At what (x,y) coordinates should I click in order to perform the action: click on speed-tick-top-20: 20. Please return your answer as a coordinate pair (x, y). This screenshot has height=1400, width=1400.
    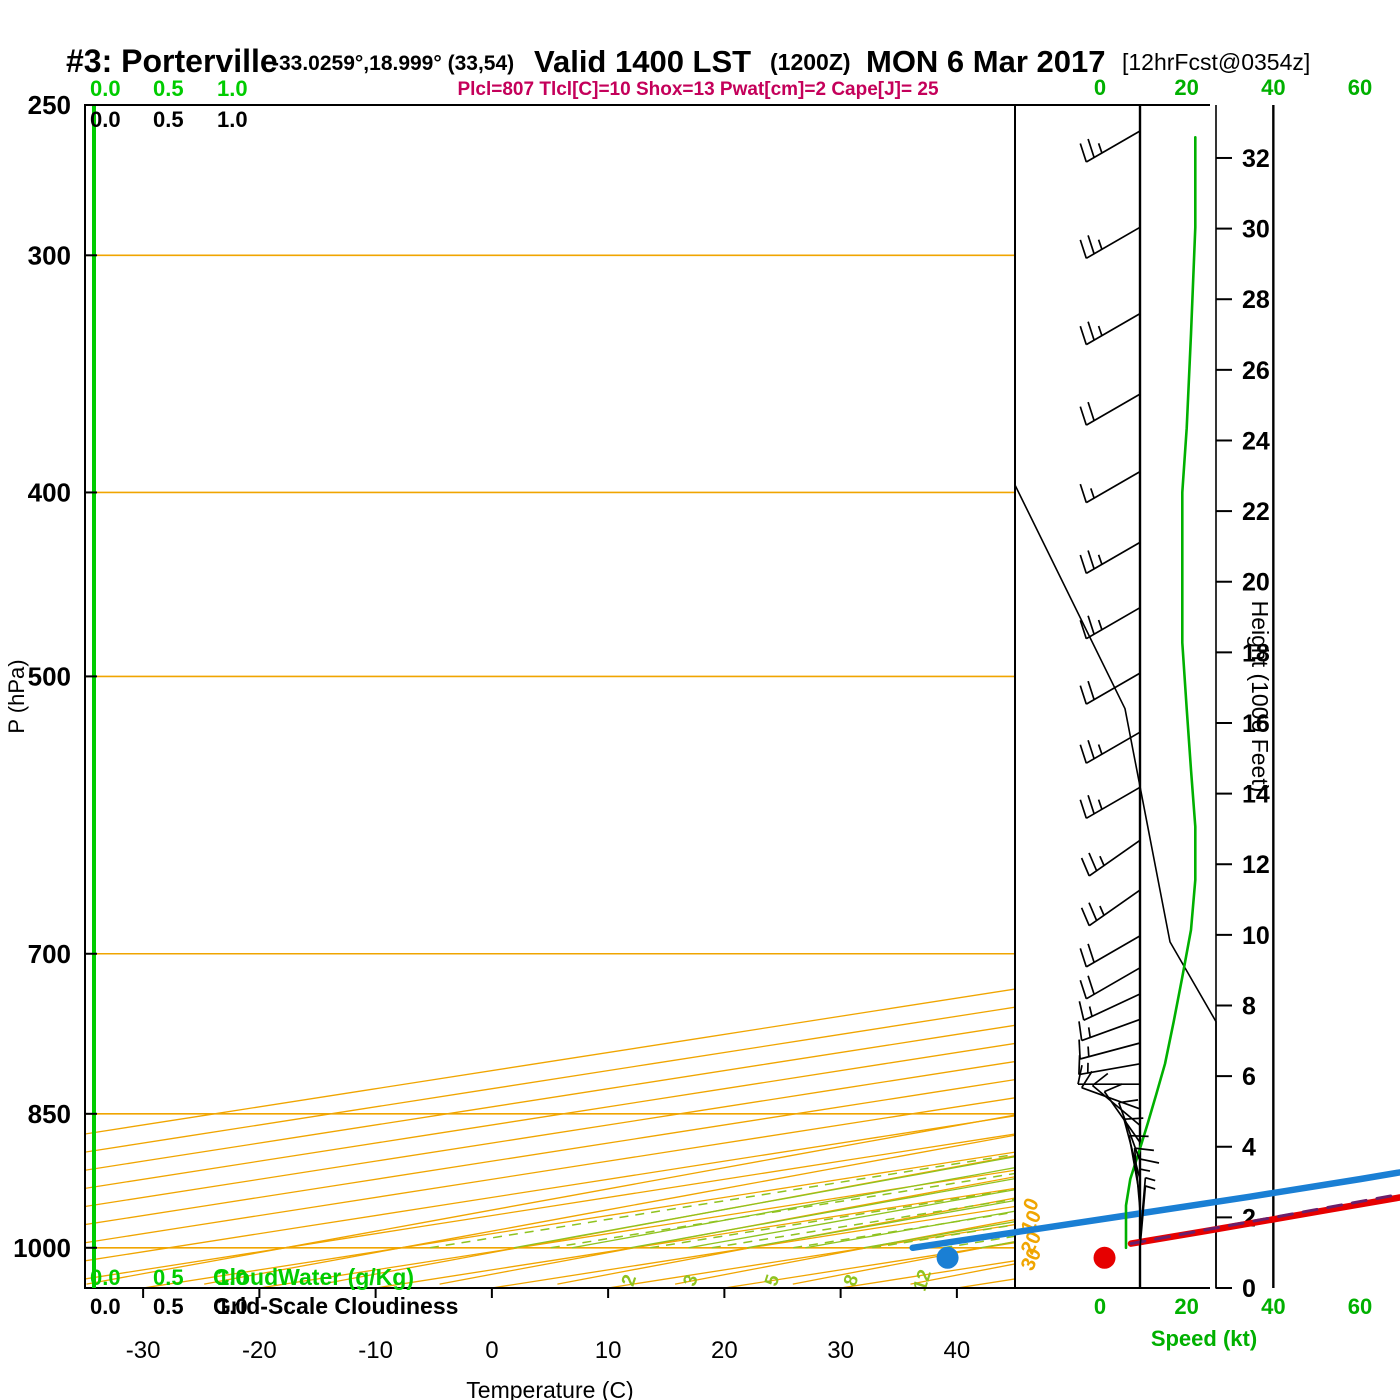
    Looking at the image, I should click on (1186, 87).